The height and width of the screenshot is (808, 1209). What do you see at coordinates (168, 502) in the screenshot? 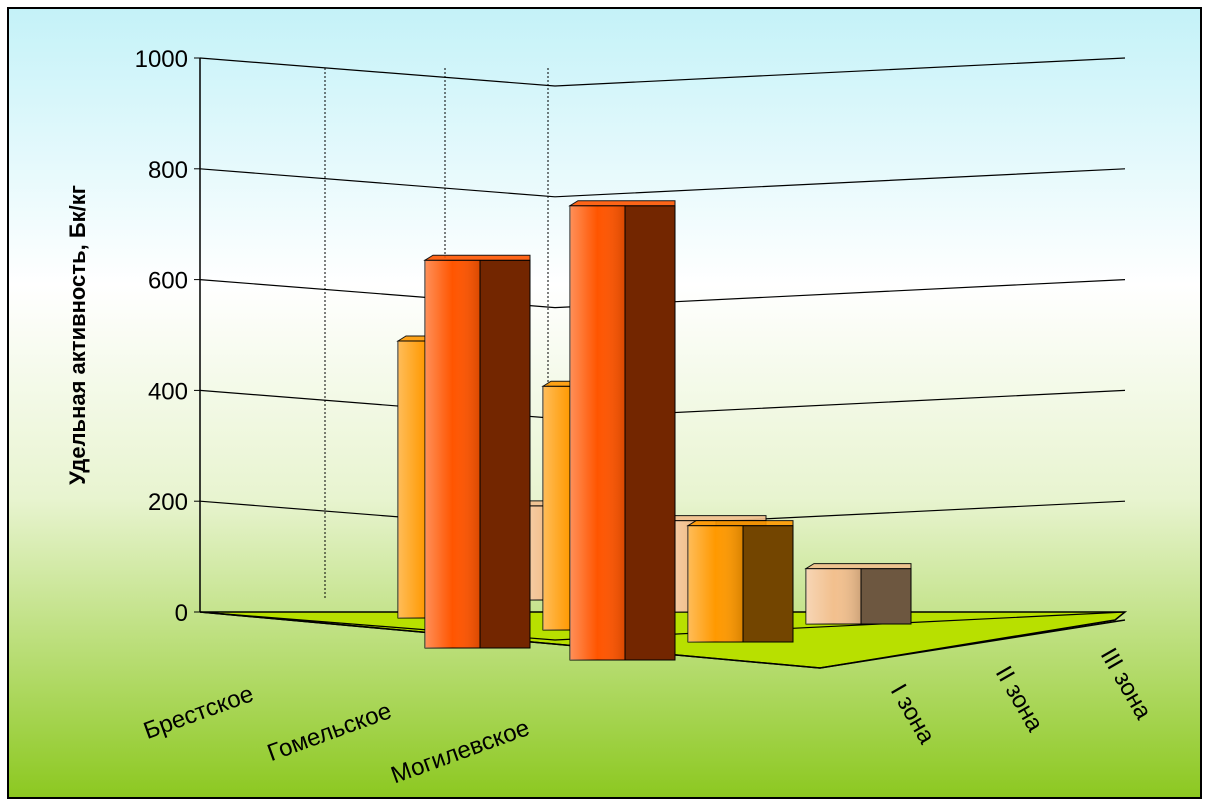
I see `y-tick-label: 200` at bounding box center [168, 502].